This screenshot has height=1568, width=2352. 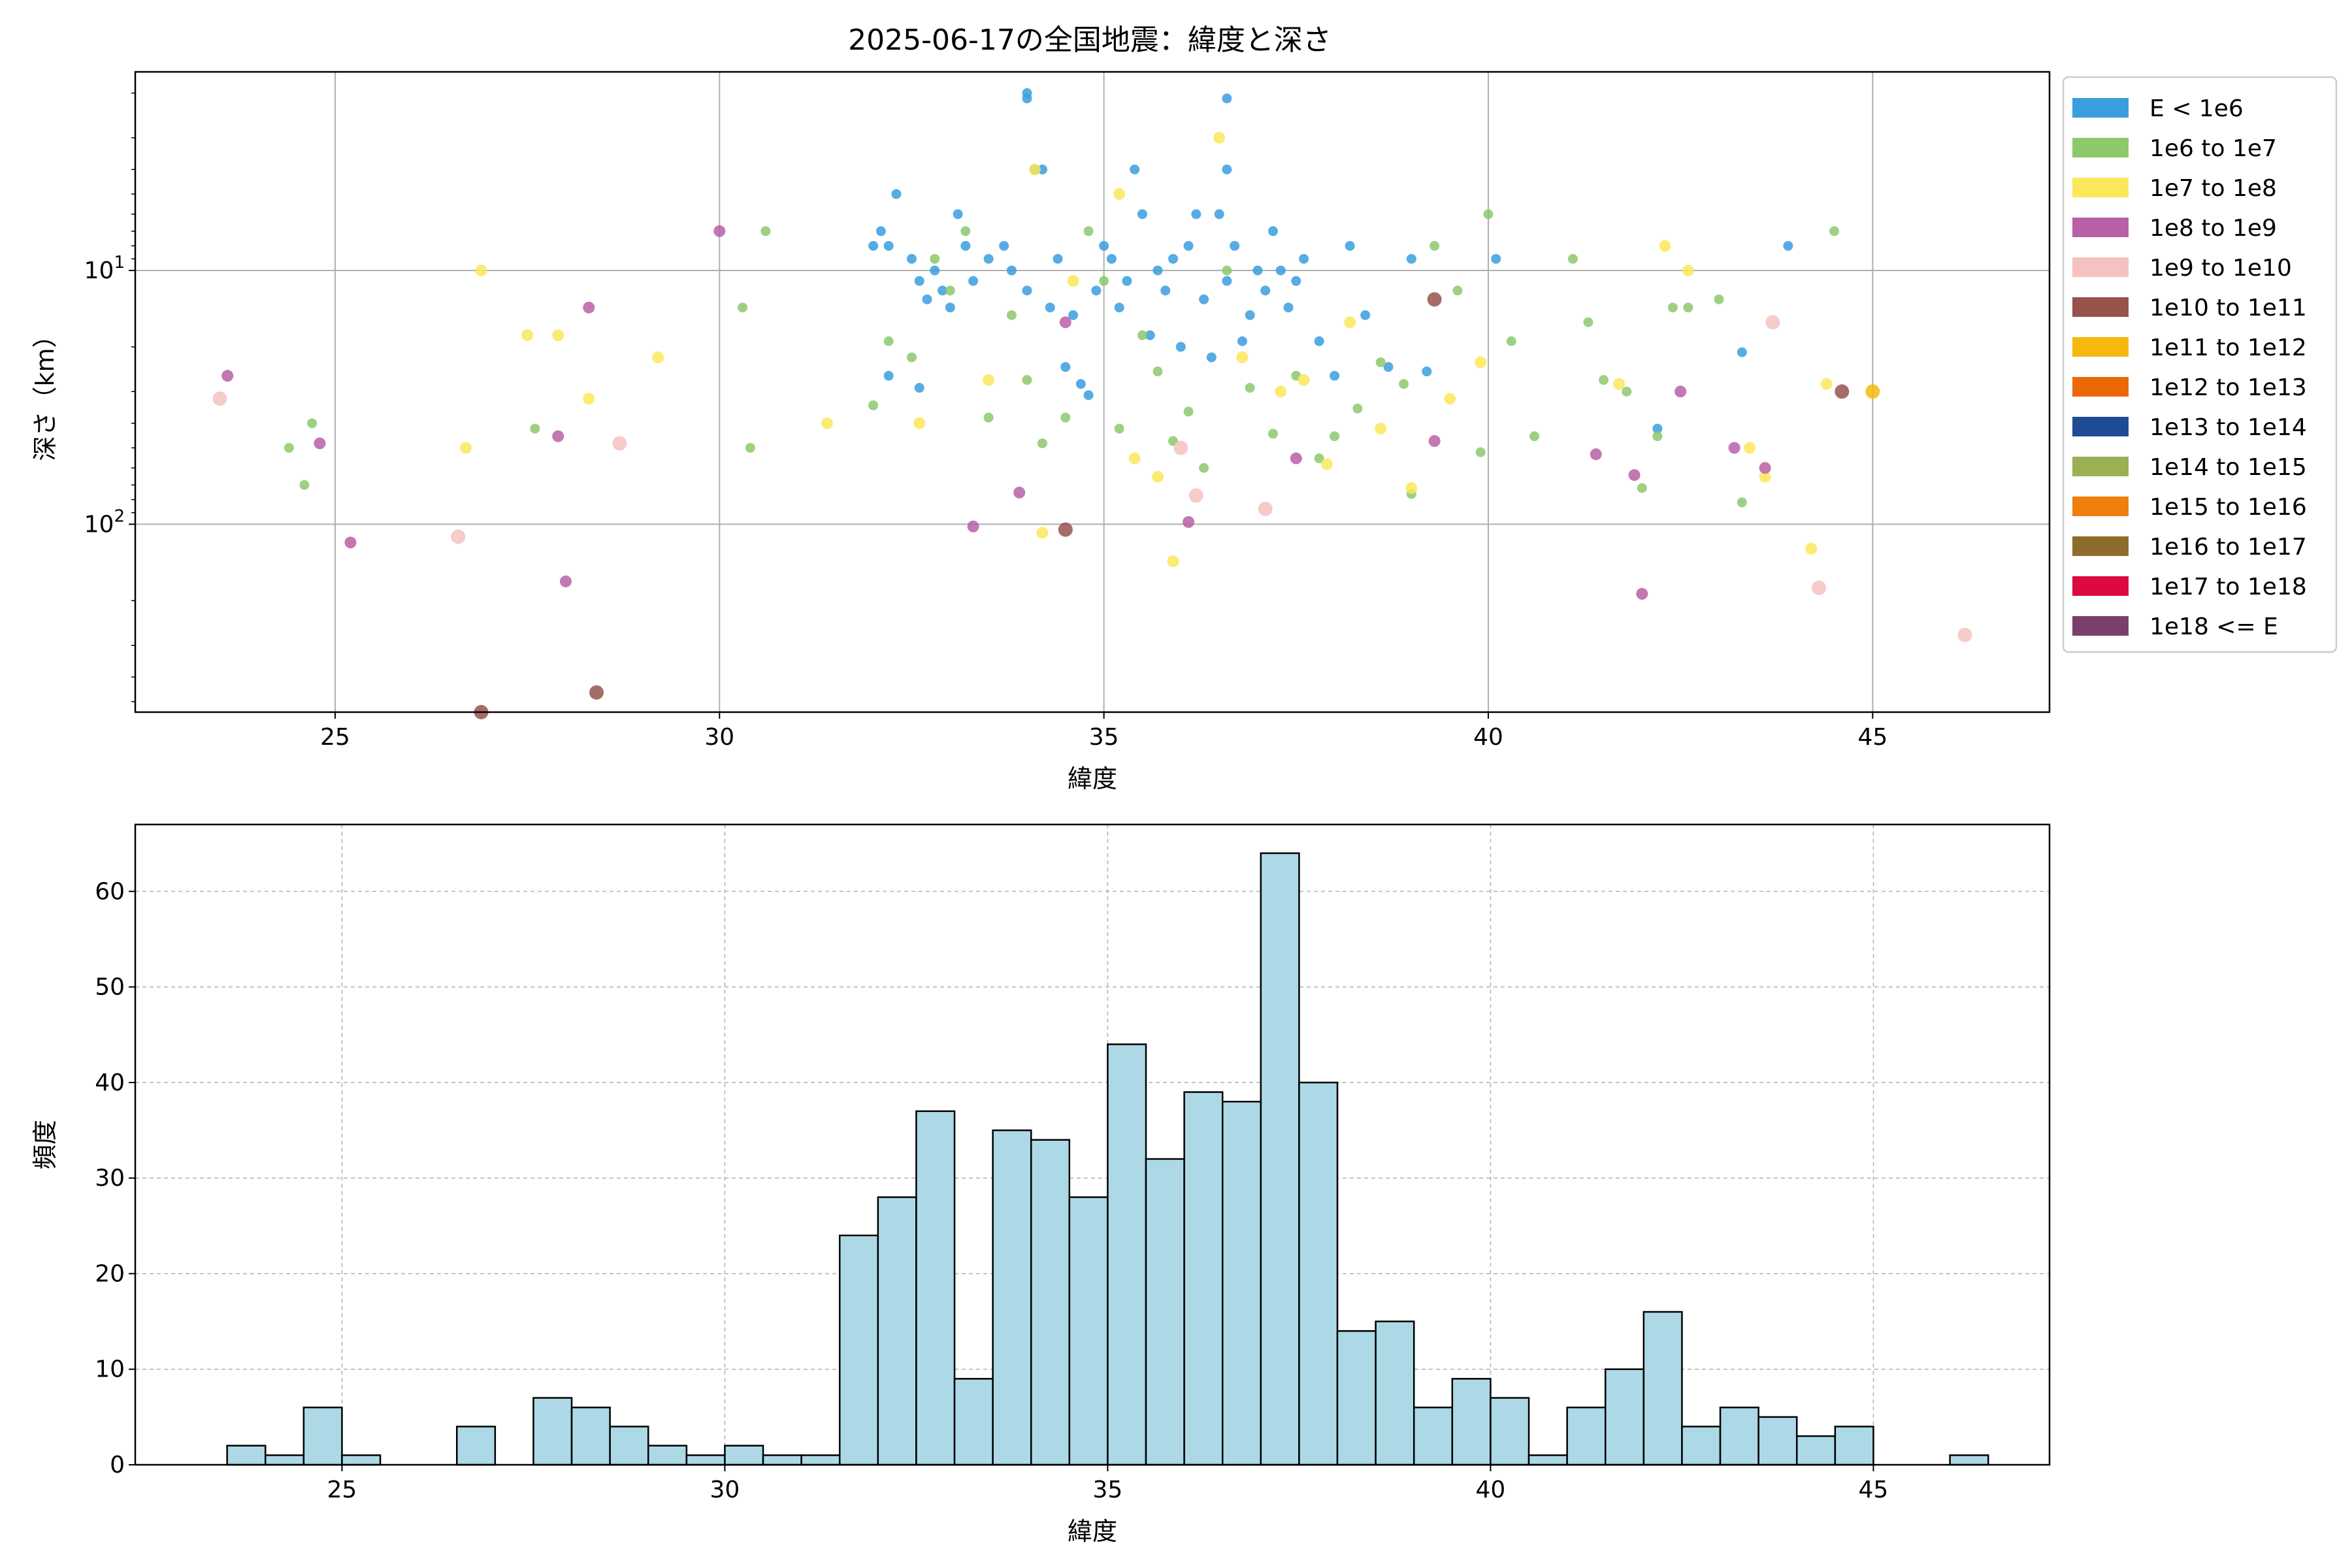 I want to click on legend-label: 1e11 to 1e12, so click(x=2228, y=348).